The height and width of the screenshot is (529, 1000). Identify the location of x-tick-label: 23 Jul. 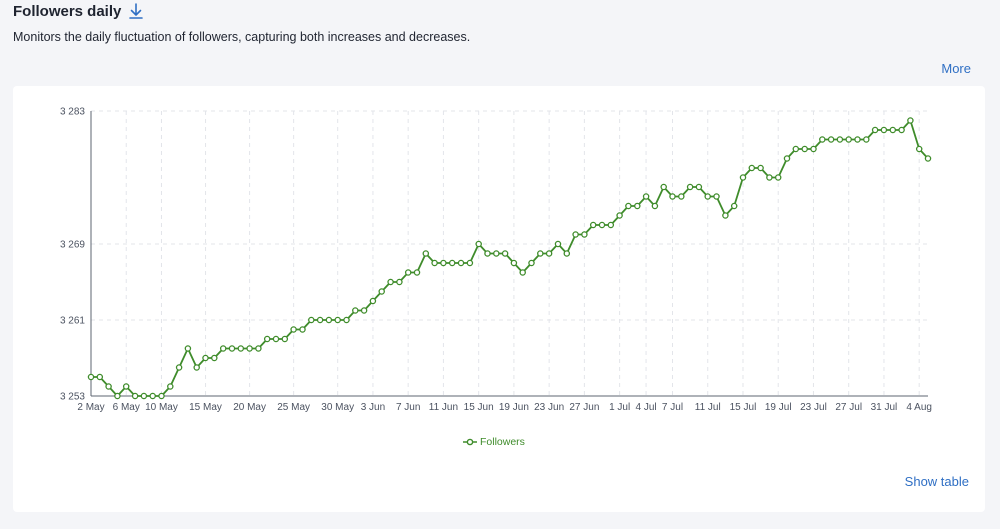
(813, 407).